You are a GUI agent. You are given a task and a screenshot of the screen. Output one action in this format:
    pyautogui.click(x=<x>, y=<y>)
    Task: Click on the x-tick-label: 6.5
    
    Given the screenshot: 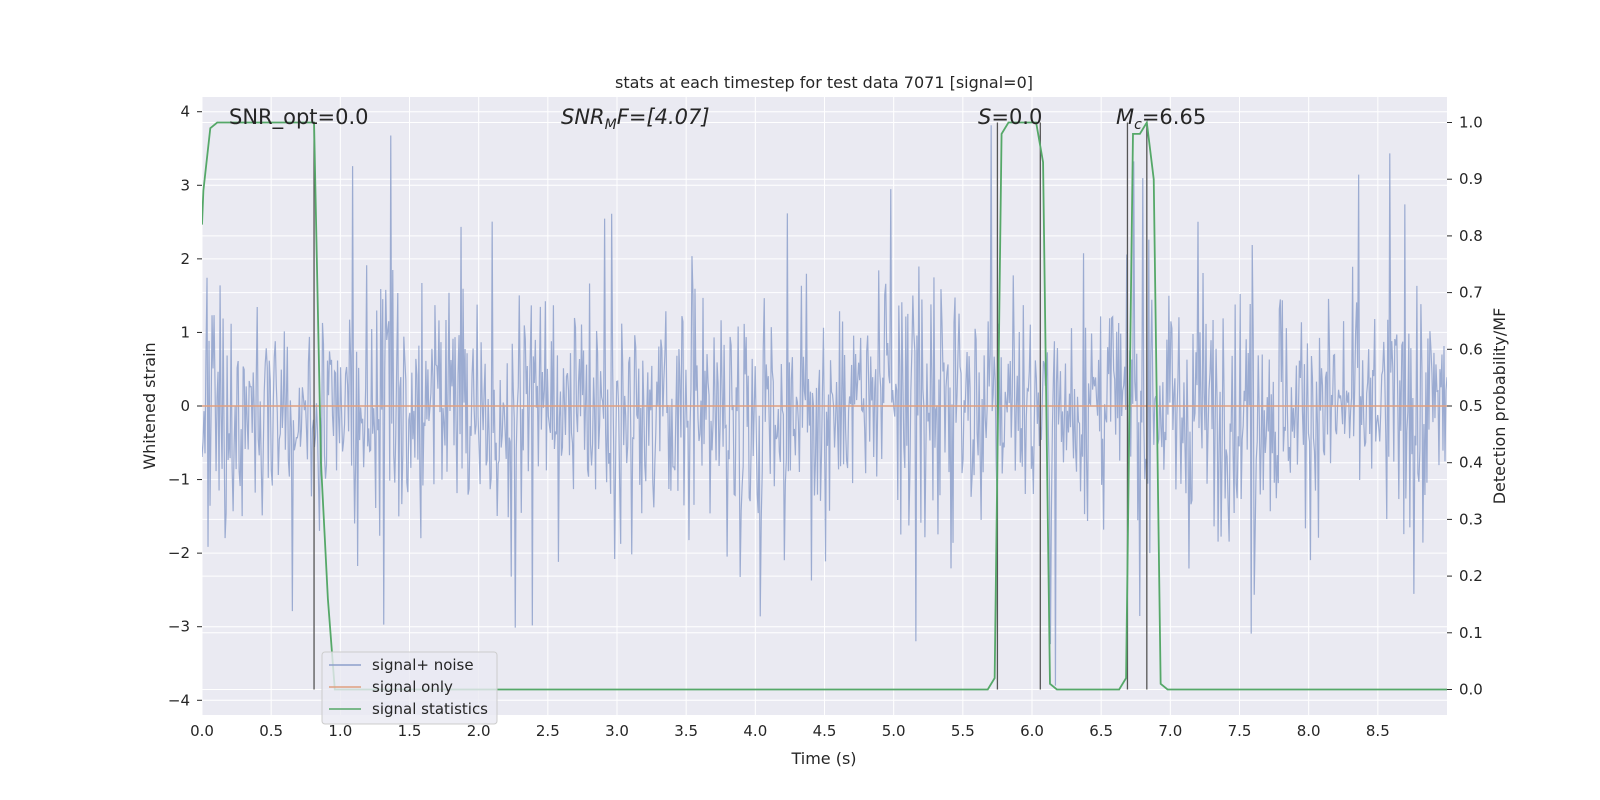 What is the action you would take?
    pyautogui.click(x=1101, y=731)
    